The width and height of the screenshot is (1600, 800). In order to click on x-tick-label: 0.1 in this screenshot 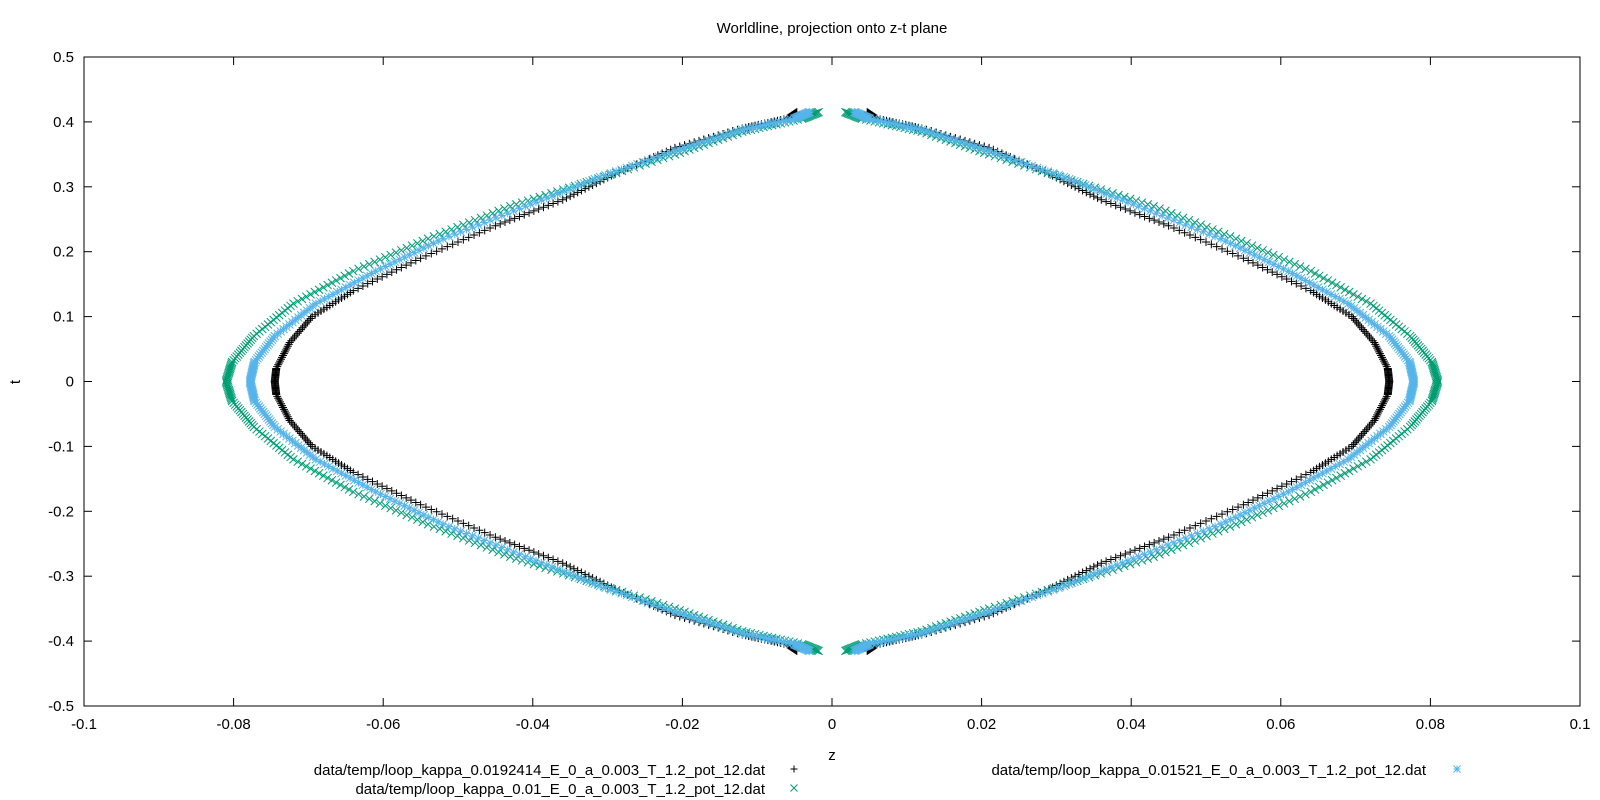, I will do `click(1580, 724)`.